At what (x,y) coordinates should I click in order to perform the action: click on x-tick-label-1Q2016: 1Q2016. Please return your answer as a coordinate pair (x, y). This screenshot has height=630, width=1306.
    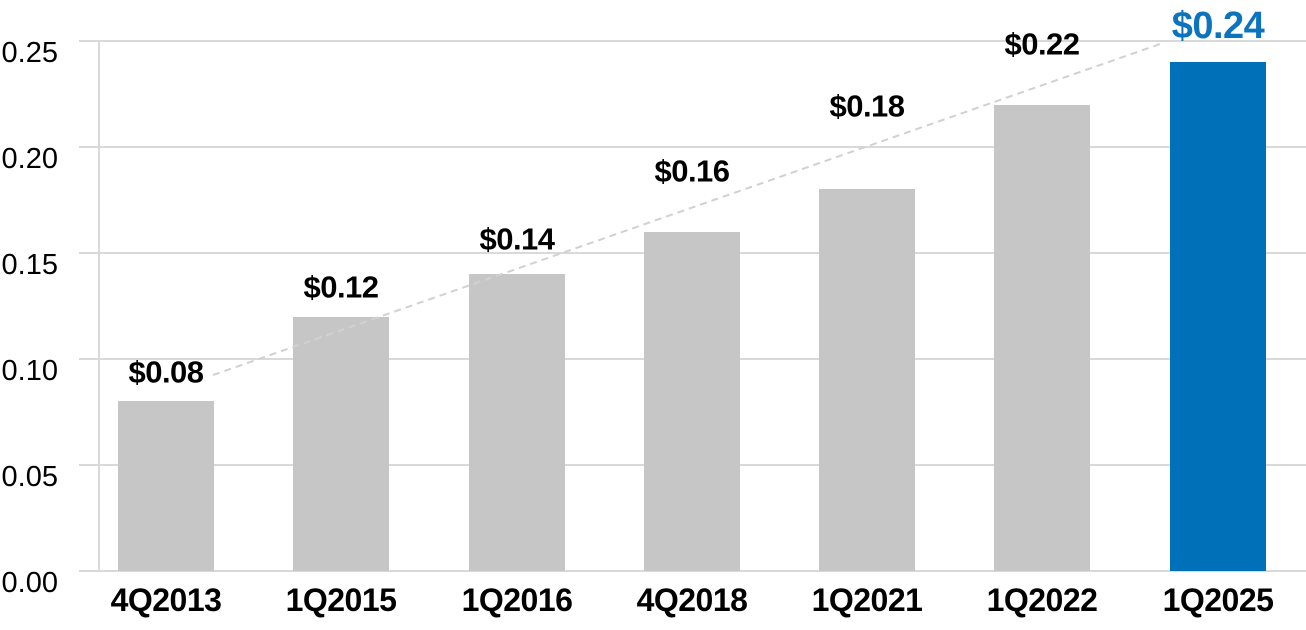
    Looking at the image, I should click on (517, 600).